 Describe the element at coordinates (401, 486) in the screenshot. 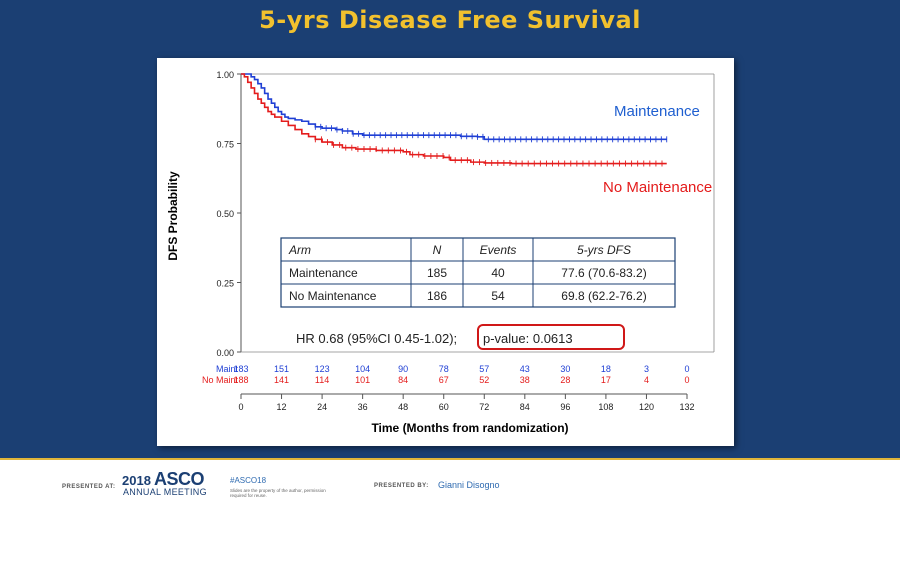

I see `presented-by-label: PRESENTED BY:` at that location.